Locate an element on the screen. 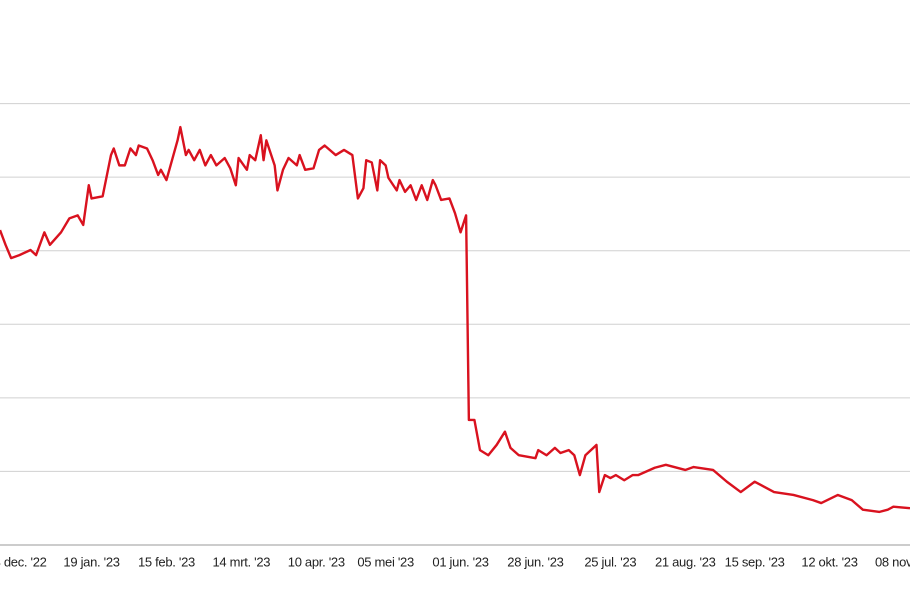  x-tick-label: 25 jul. '23 is located at coordinates (610, 561).